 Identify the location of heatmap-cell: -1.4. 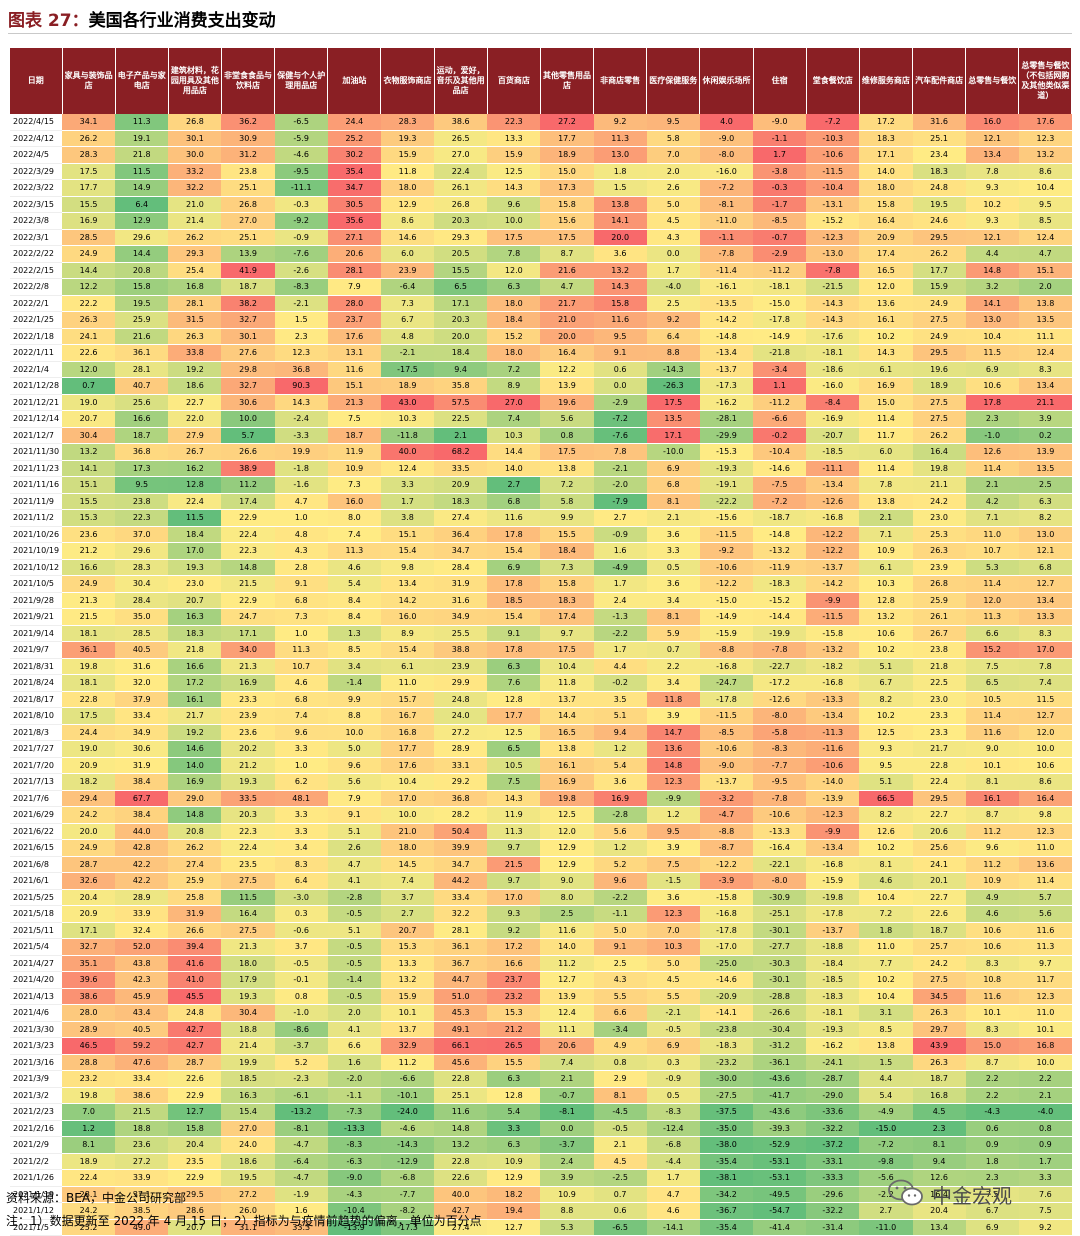
(354, 683).